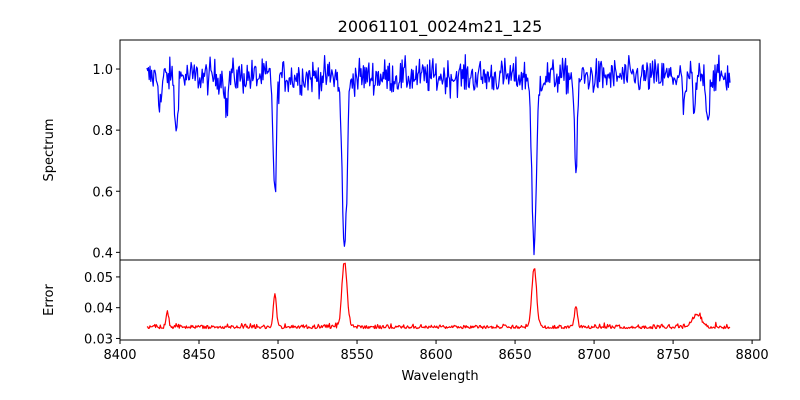  What do you see at coordinates (277, 355) in the screenshot?
I see `x-tick-label: 8500` at bounding box center [277, 355].